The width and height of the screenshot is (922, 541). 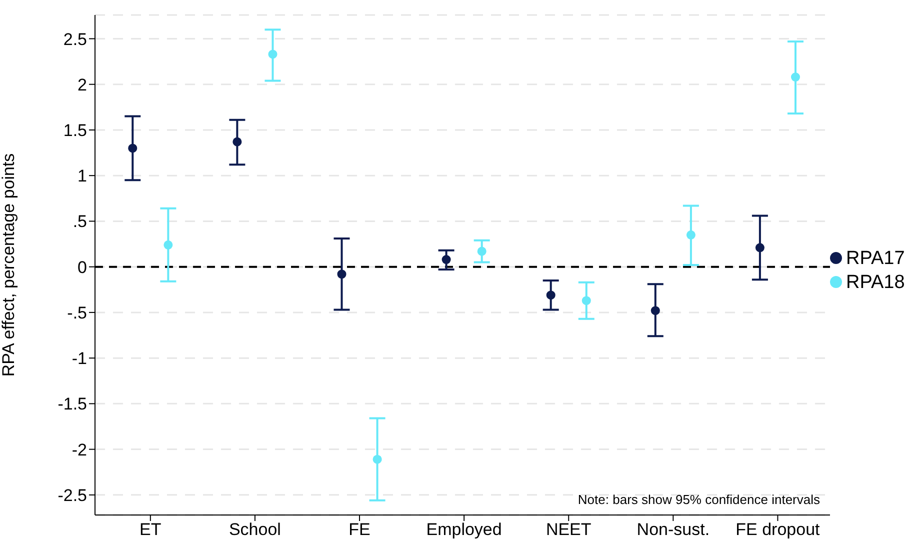 What do you see at coordinates (79, 358) in the screenshot?
I see `y-tick-label: -1` at bounding box center [79, 358].